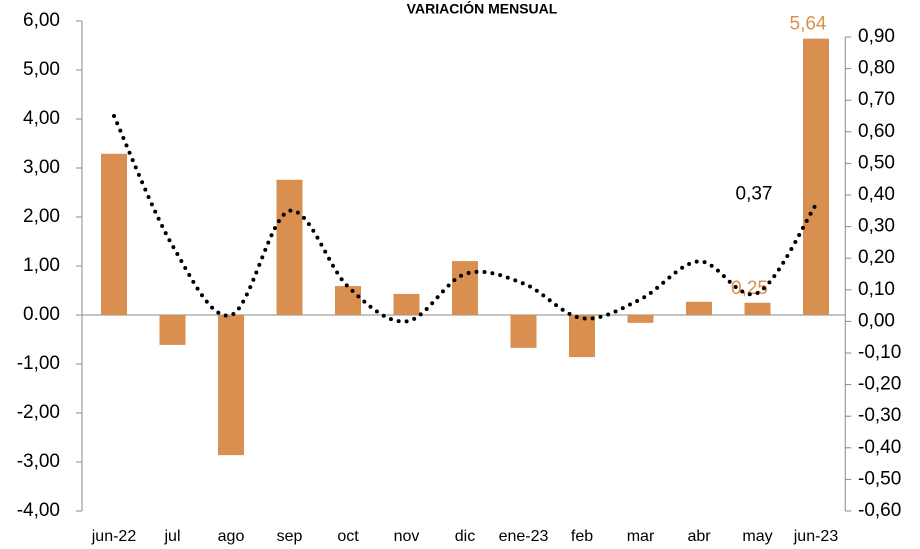 Image resolution: width=920 pixels, height=549 pixels. Describe the element at coordinates (876, 36) in the screenshot. I see `y2-tick-label: 0,90` at that location.